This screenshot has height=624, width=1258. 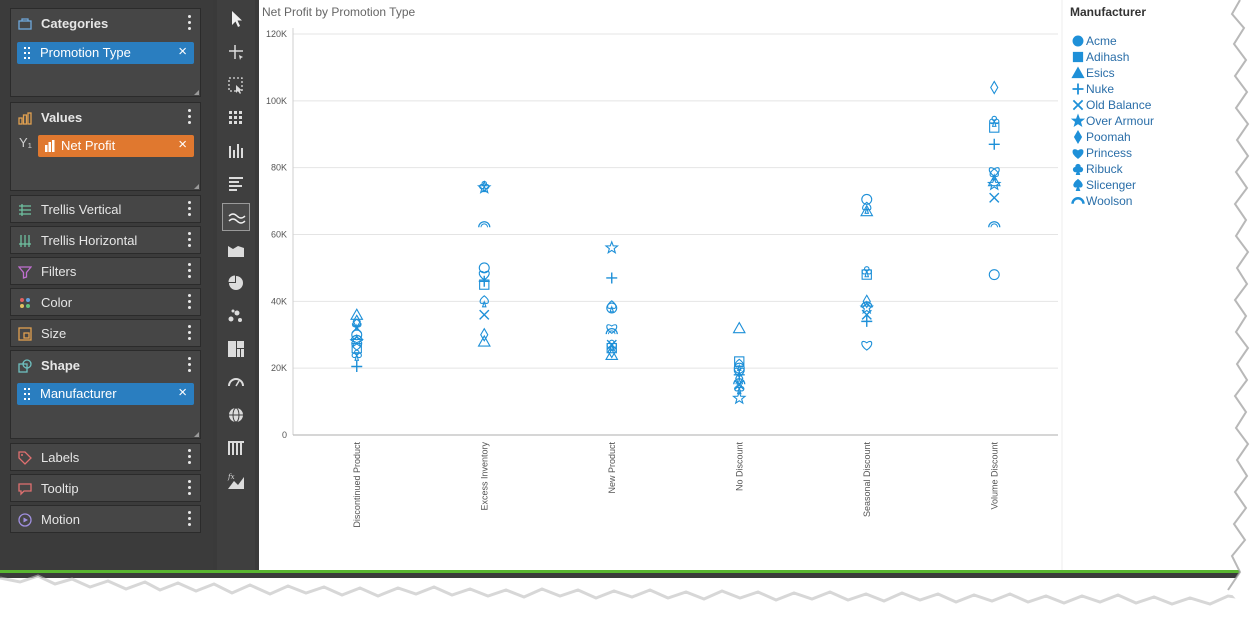 I want to click on size-menu-icon, so click(x=190, y=334).